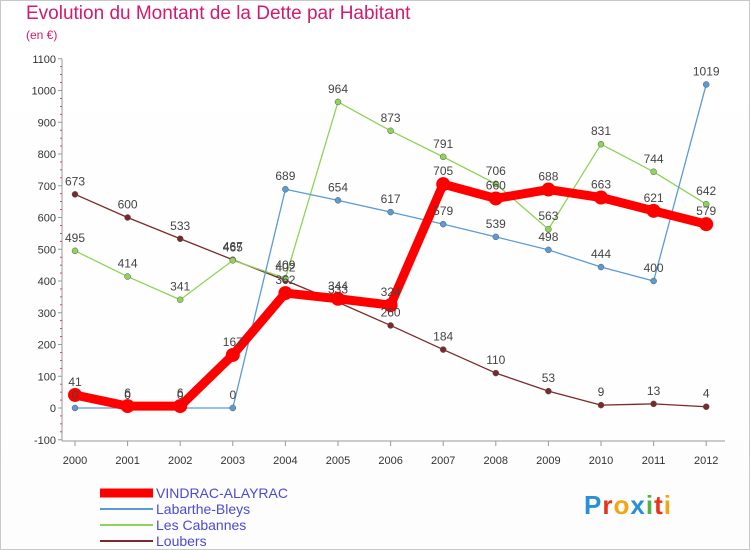 The width and height of the screenshot is (750, 550). What do you see at coordinates (180, 226) in the screenshot?
I see `data-label: 533` at bounding box center [180, 226].